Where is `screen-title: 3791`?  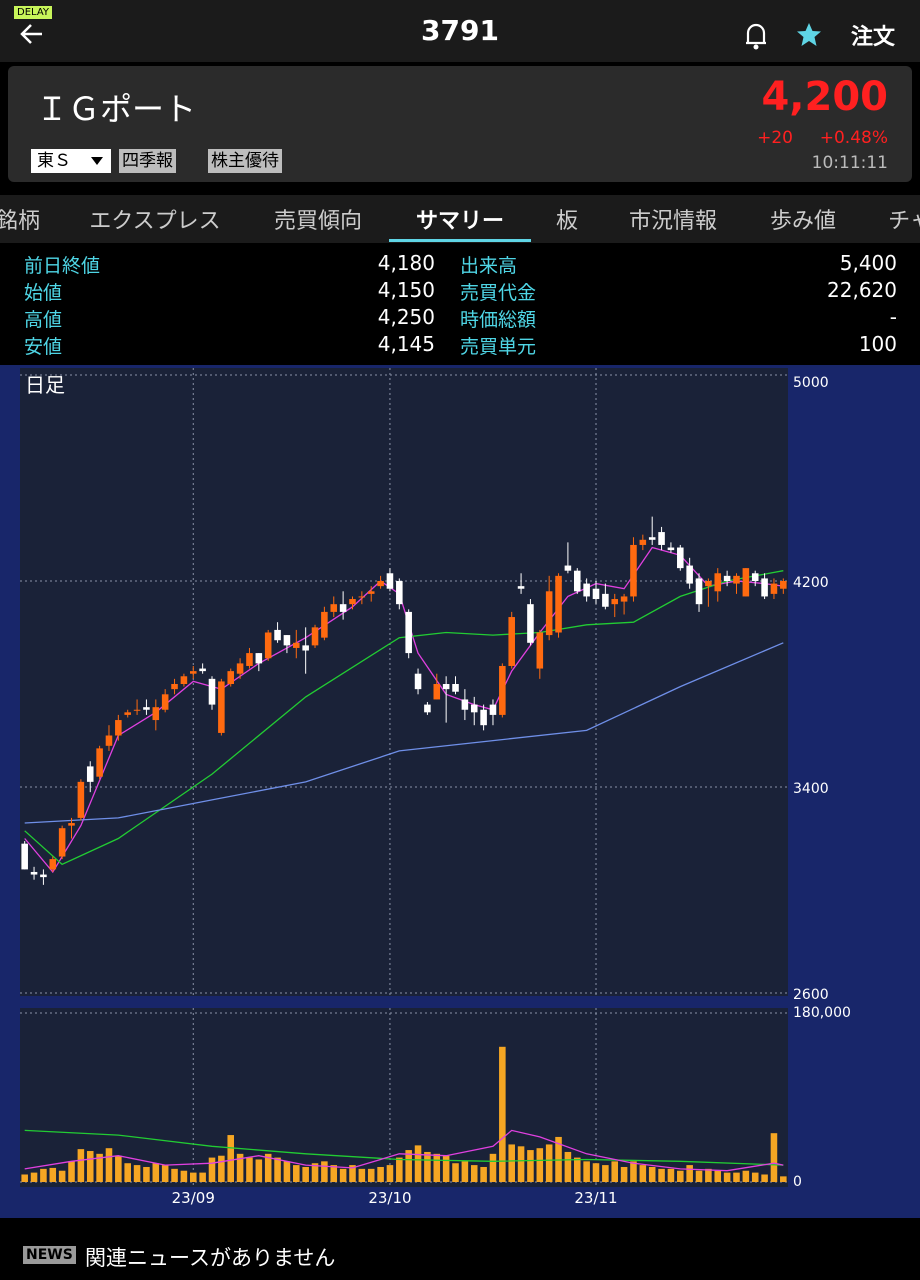
screen-title: 3791 is located at coordinates (460, 30).